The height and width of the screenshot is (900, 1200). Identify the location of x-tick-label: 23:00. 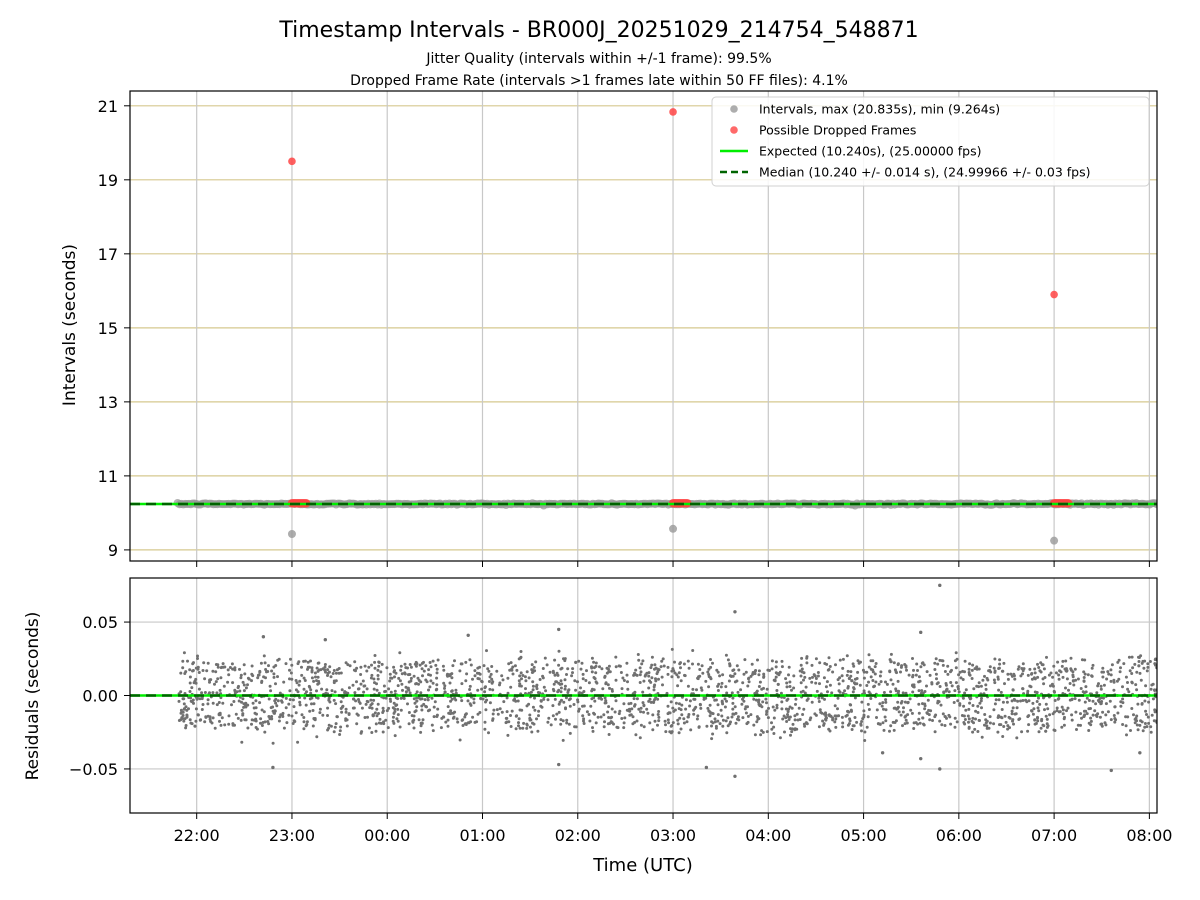
(292, 835).